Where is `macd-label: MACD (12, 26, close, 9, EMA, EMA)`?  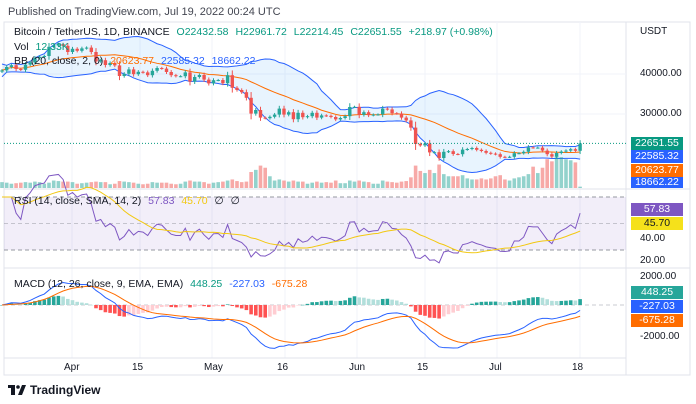
macd-label: MACD (12, 26, close, 9, EMA, EMA) is located at coordinates (99, 284).